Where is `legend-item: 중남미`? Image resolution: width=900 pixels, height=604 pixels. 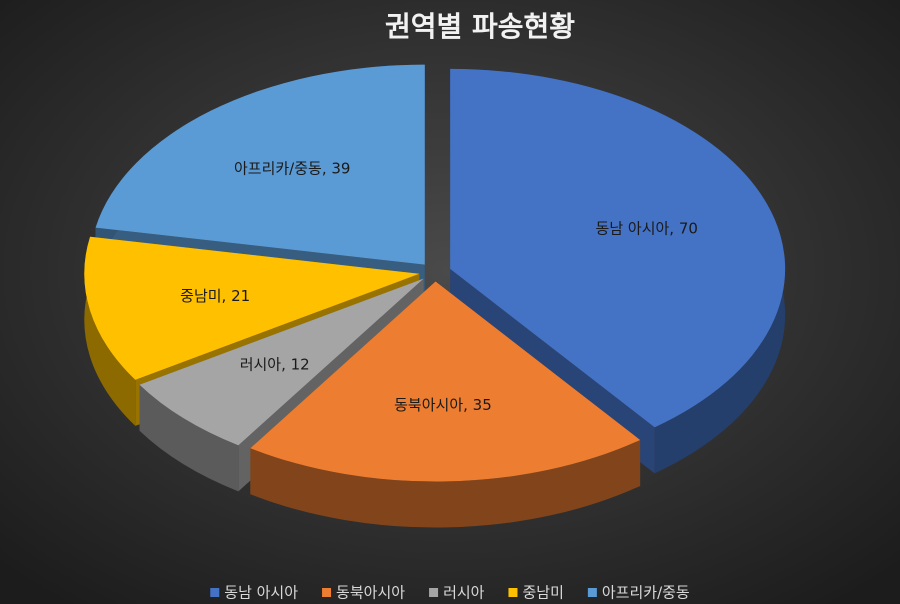
legend-item: 중남미 is located at coordinates (536, 593).